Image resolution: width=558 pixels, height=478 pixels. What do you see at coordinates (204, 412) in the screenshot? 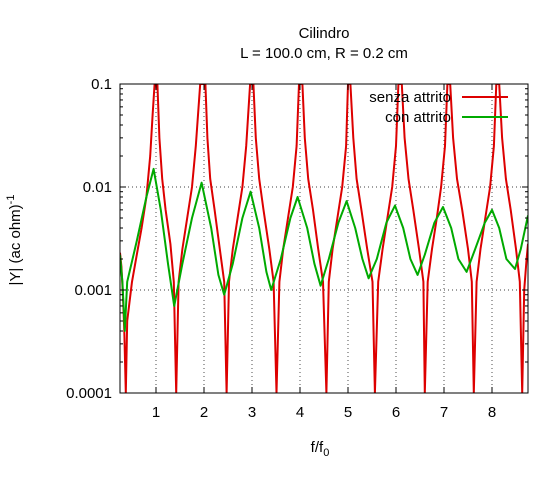
I see `x-tick-label: 2` at bounding box center [204, 412].